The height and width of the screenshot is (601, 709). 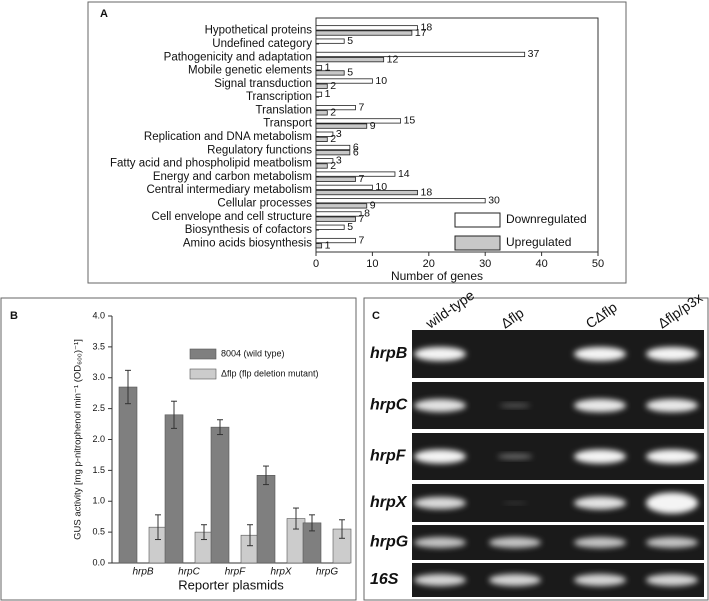 I want to click on x-tick-label: 40, so click(x=541, y=264).